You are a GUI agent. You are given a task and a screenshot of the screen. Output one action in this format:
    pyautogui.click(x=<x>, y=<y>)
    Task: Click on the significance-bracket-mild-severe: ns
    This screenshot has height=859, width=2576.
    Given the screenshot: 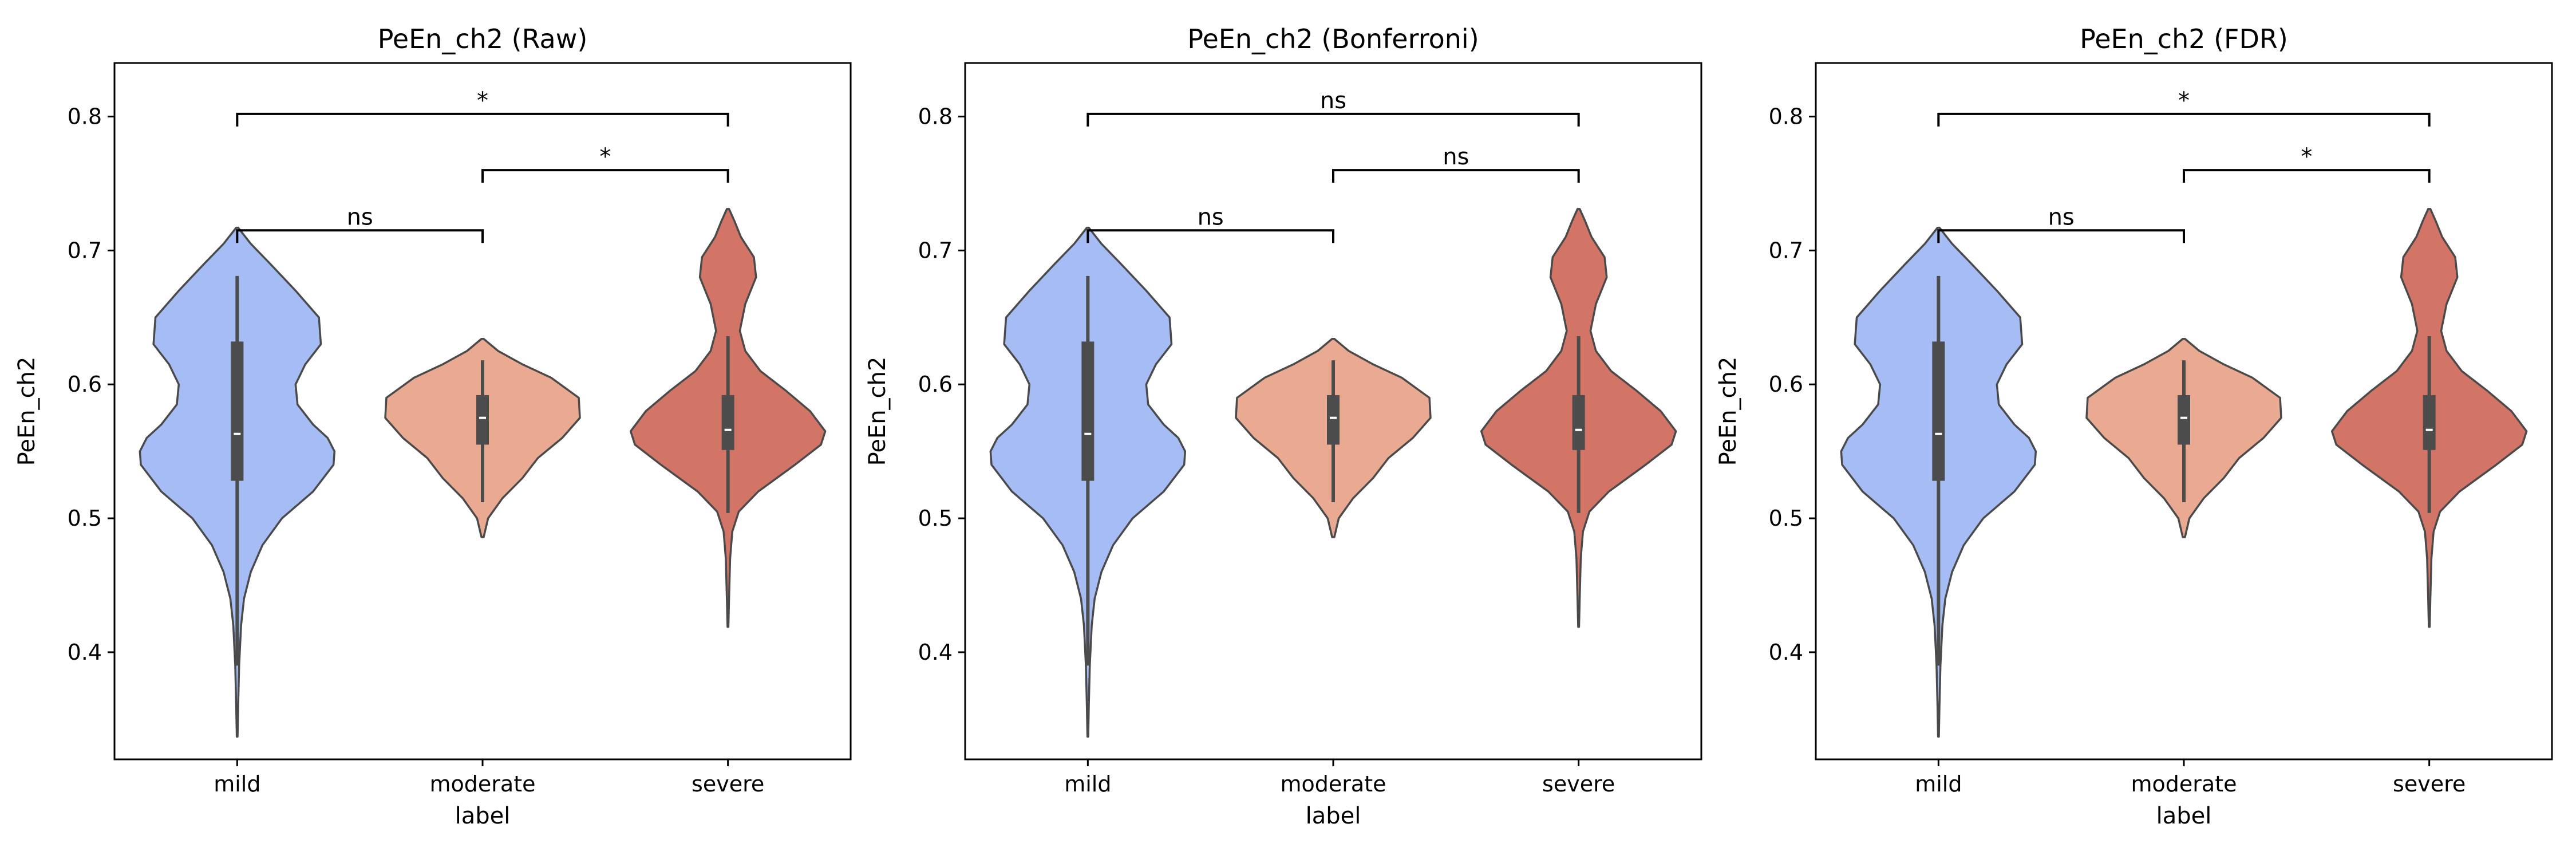 What is the action you would take?
    pyautogui.click(x=1333, y=107)
    